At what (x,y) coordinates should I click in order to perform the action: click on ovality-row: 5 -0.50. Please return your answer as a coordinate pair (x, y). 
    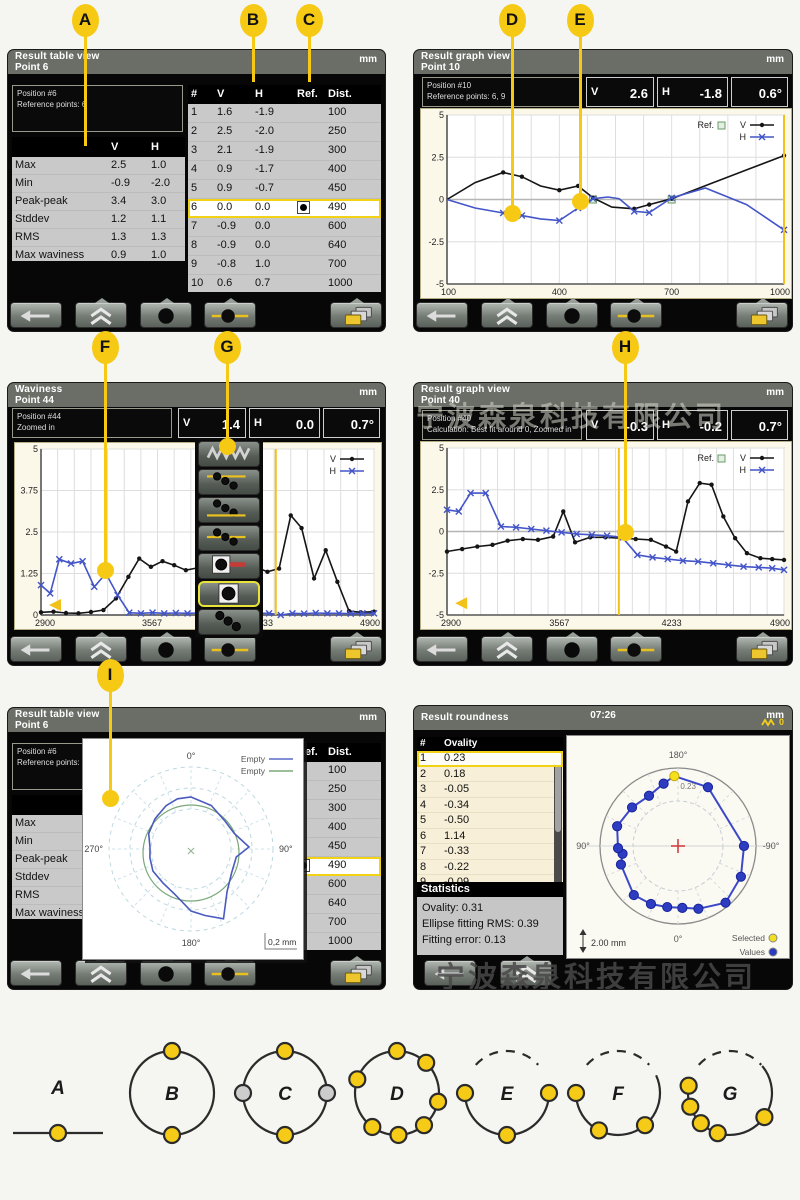
    Looking at the image, I should click on (490, 821).